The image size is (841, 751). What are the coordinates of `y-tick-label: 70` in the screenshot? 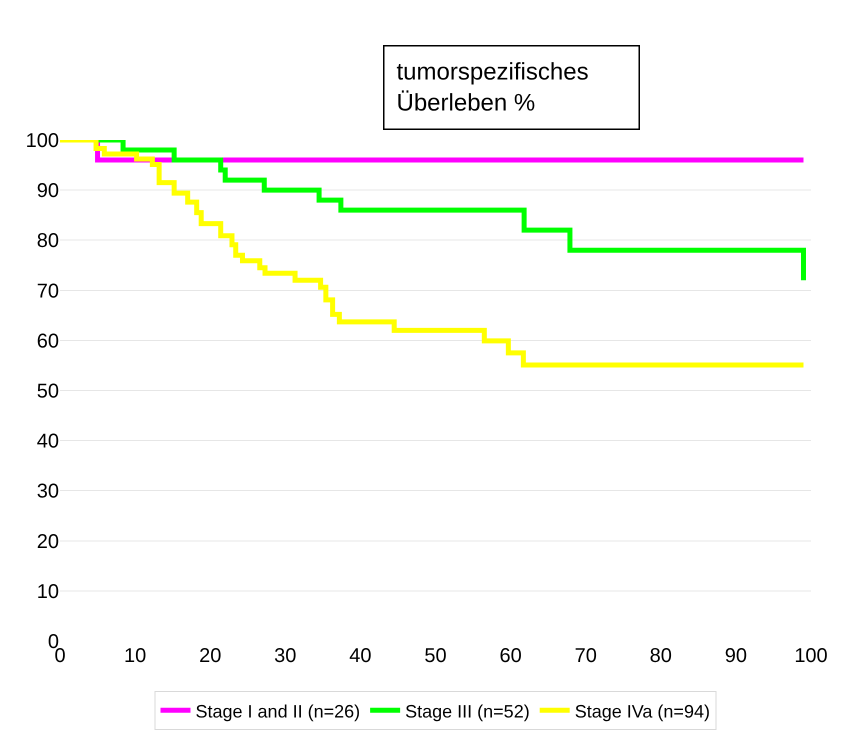 It's located at (47, 291).